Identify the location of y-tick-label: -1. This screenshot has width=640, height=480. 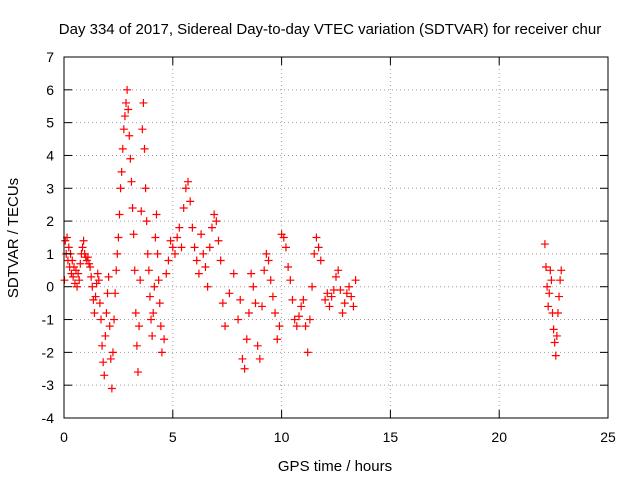
(48, 320).